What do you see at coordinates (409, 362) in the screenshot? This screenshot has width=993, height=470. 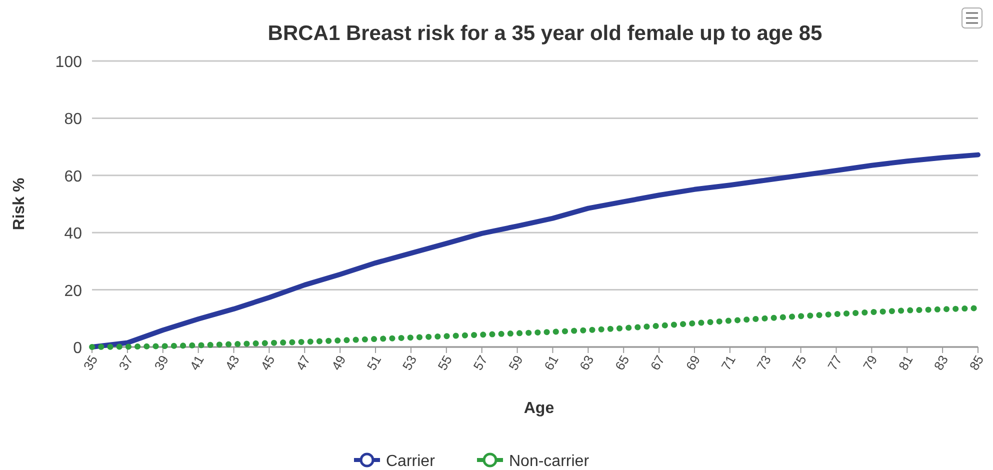 I see `x-tick-label: 53` at bounding box center [409, 362].